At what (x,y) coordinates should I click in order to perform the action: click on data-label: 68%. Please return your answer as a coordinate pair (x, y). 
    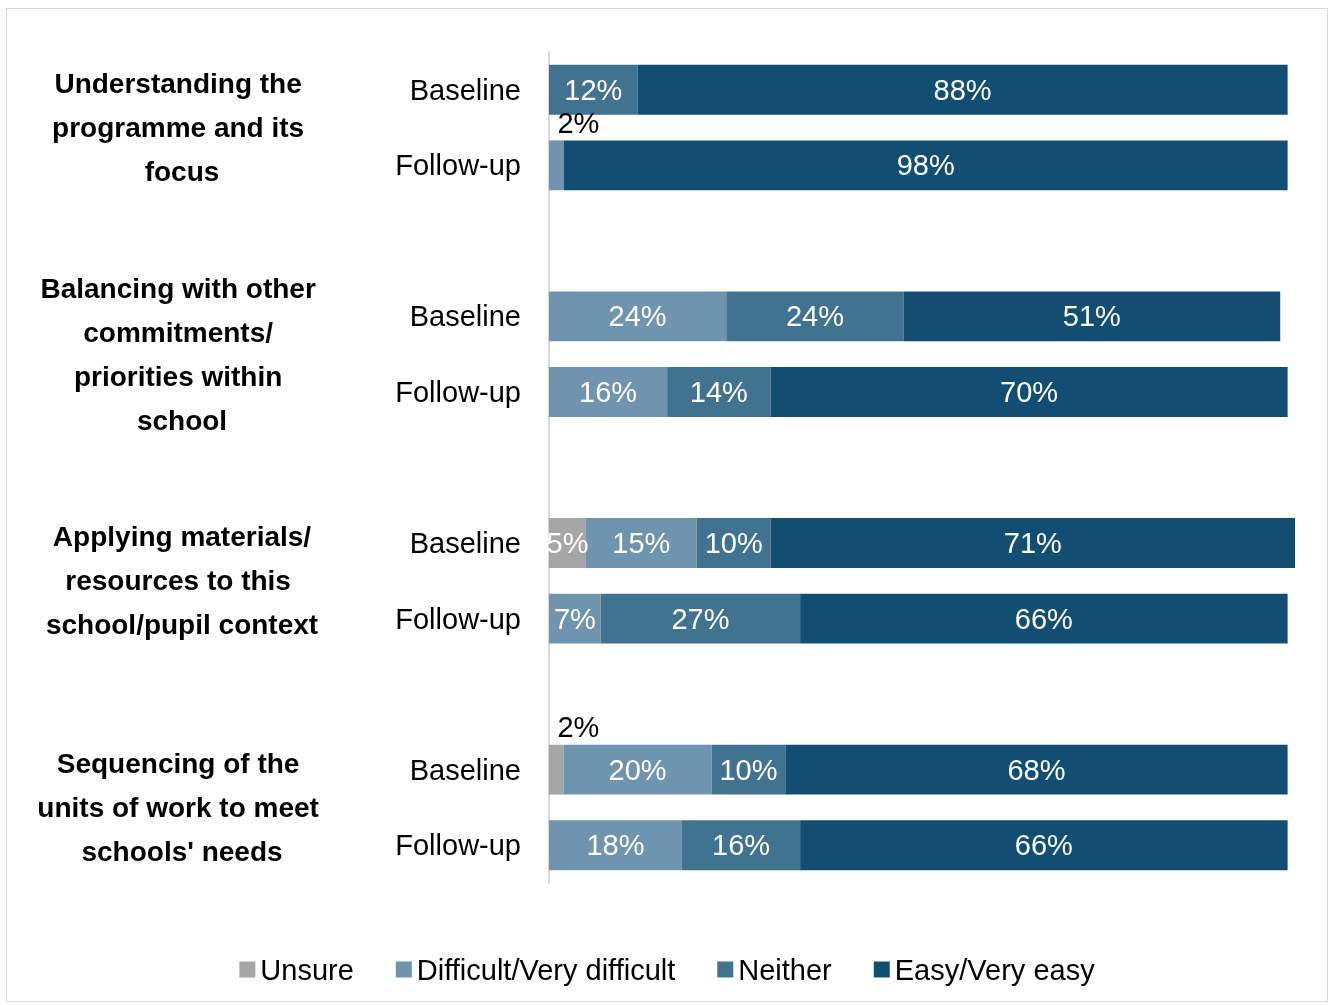
    Looking at the image, I should click on (1036, 769).